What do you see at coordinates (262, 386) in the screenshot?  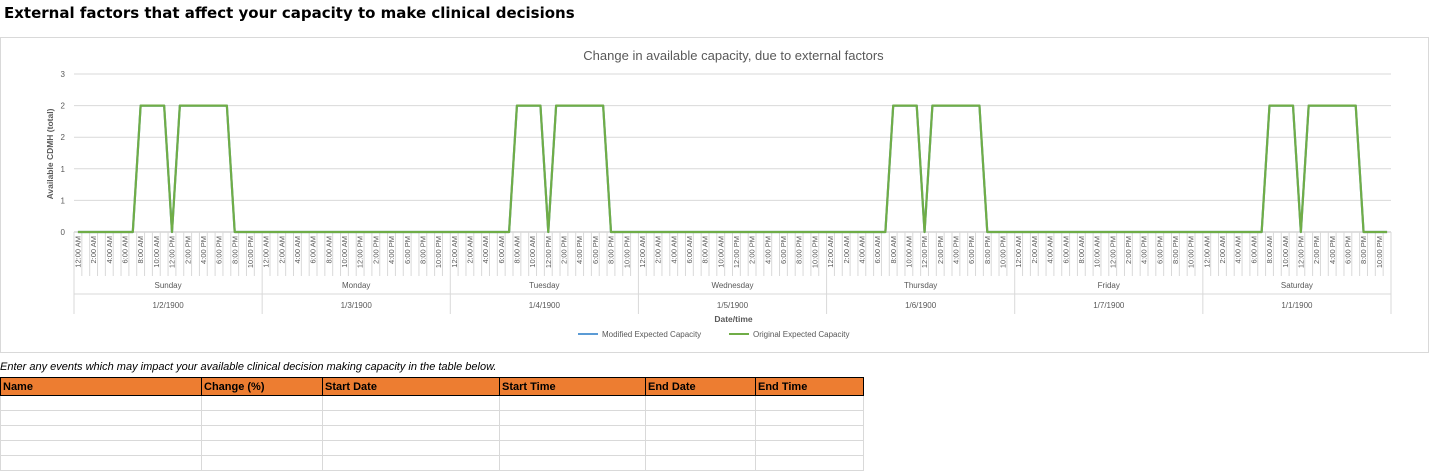 I see `column-header: Change (%)` at bounding box center [262, 386].